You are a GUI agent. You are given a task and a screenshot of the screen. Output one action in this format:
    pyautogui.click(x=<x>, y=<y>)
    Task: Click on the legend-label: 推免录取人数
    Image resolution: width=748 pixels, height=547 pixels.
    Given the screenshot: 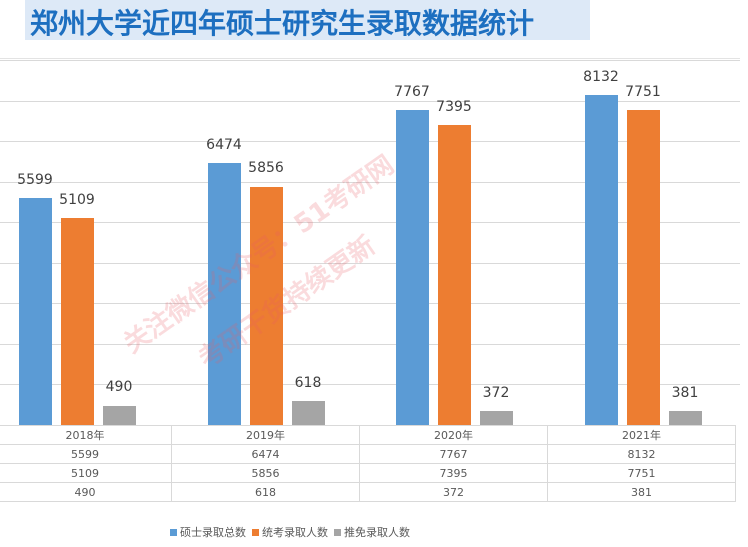 What is the action you would take?
    pyautogui.click(x=377, y=532)
    